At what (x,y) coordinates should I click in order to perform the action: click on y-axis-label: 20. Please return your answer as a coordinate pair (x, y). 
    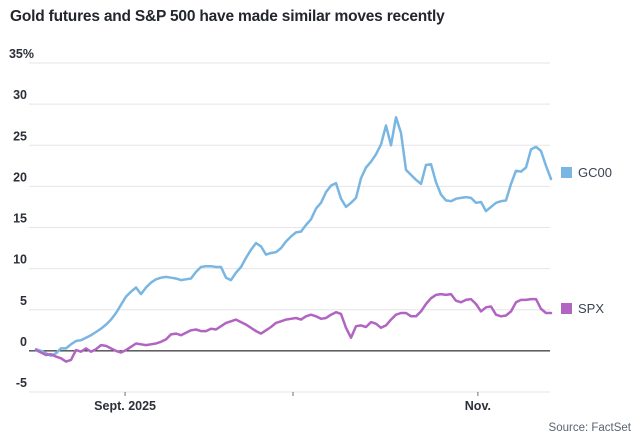
    Looking at the image, I should click on (20, 177).